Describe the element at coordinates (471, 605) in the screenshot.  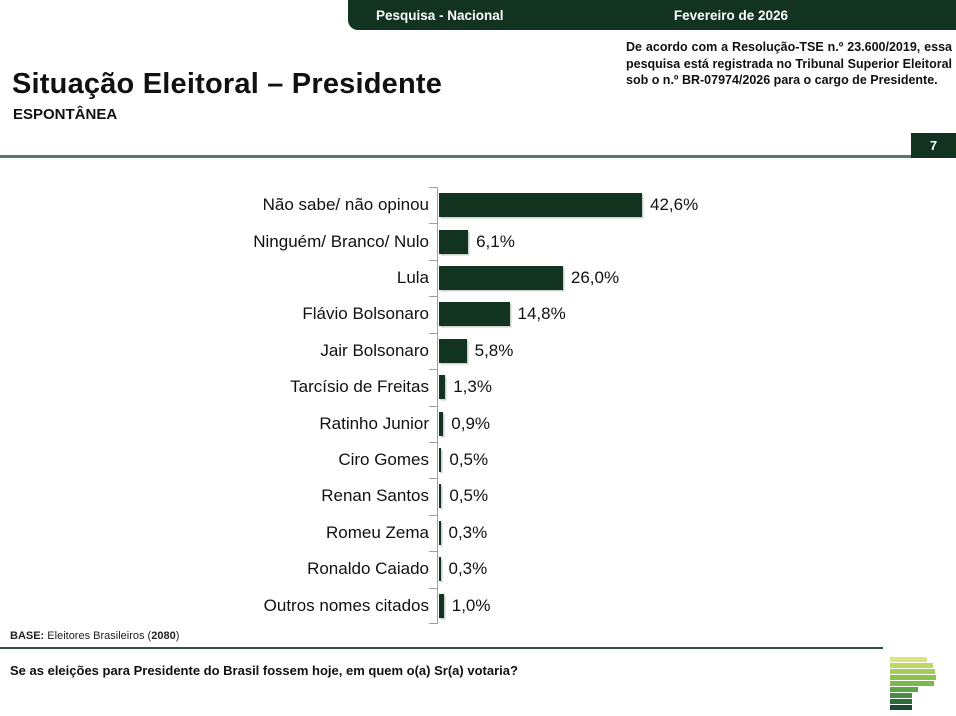
I see `value-label: 1,0%` at that location.